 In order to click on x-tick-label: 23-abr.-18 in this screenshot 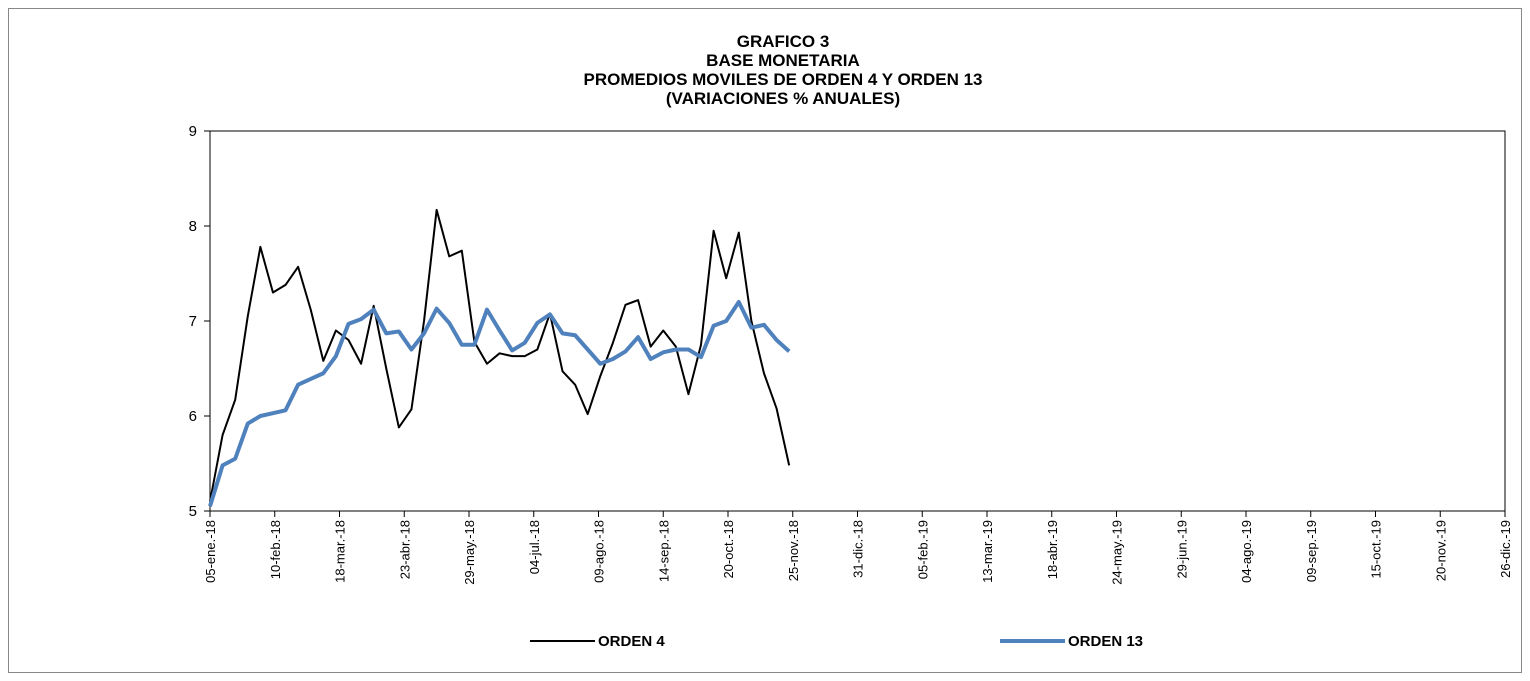, I will do `click(404, 549)`.